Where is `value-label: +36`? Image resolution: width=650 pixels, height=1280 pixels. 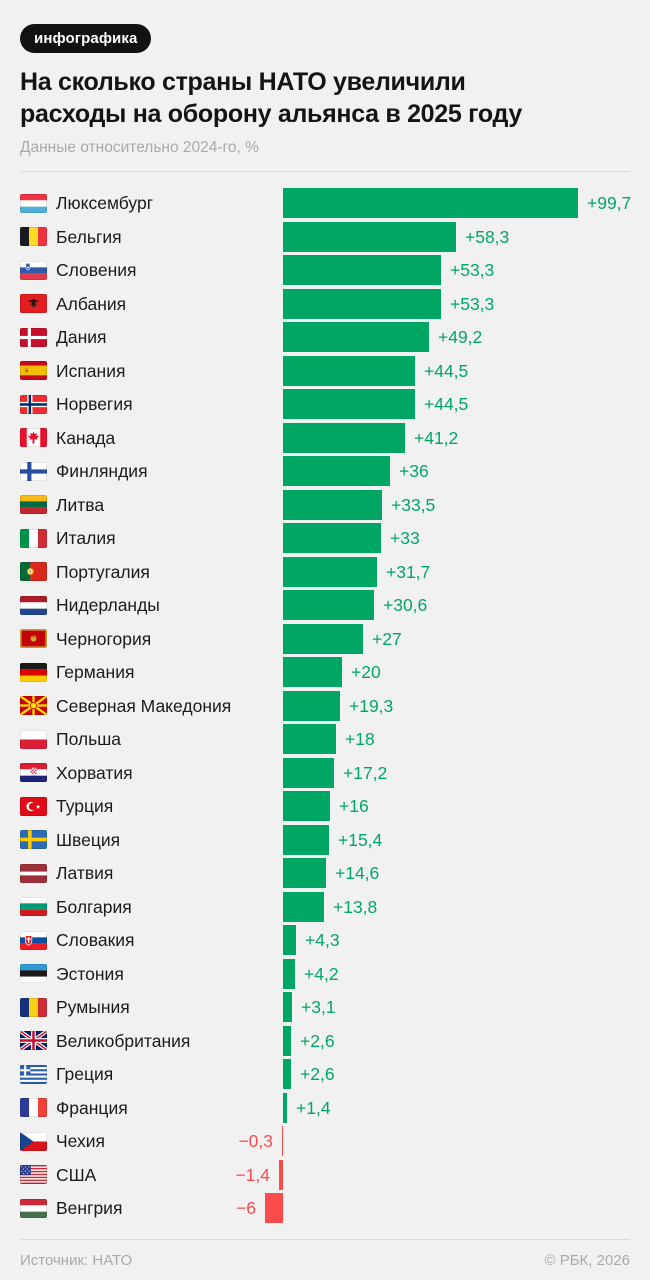
value-label: +36 is located at coordinates (414, 471).